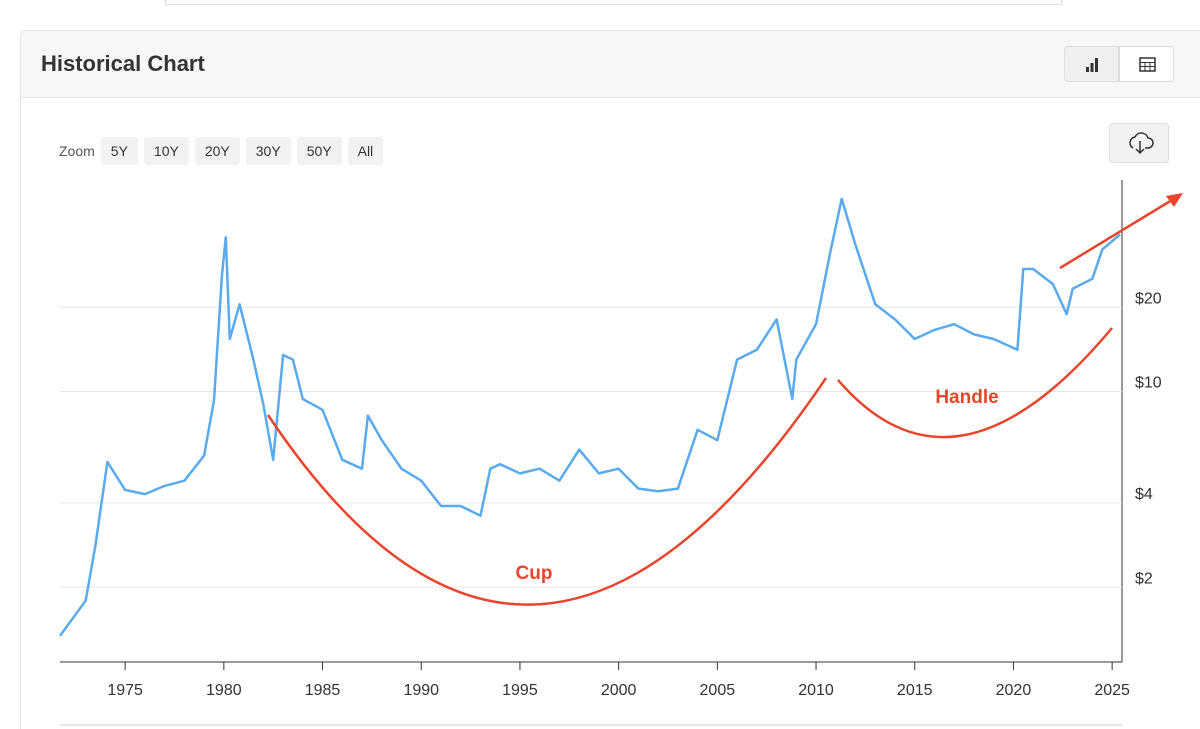 The width and height of the screenshot is (1200, 729). I want to click on download-button, so click(1139, 143).